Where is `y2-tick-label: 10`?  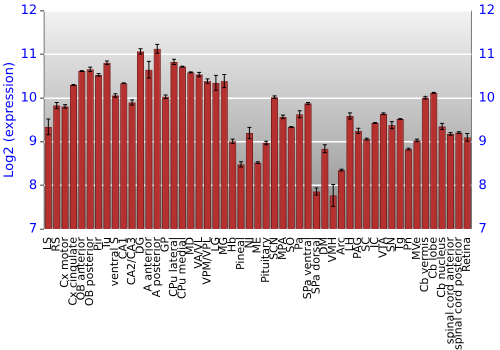 y2-tick-label: 10 is located at coordinates (487, 98).